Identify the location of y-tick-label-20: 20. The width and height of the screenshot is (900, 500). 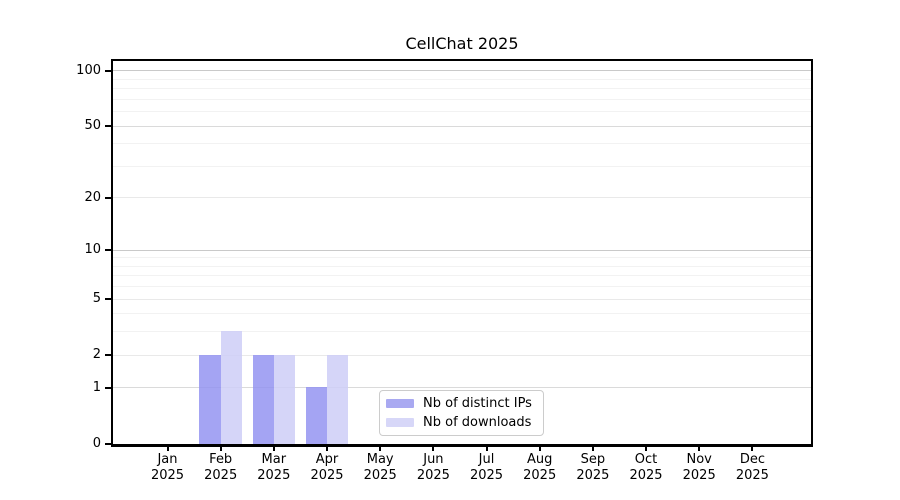
(92, 197).